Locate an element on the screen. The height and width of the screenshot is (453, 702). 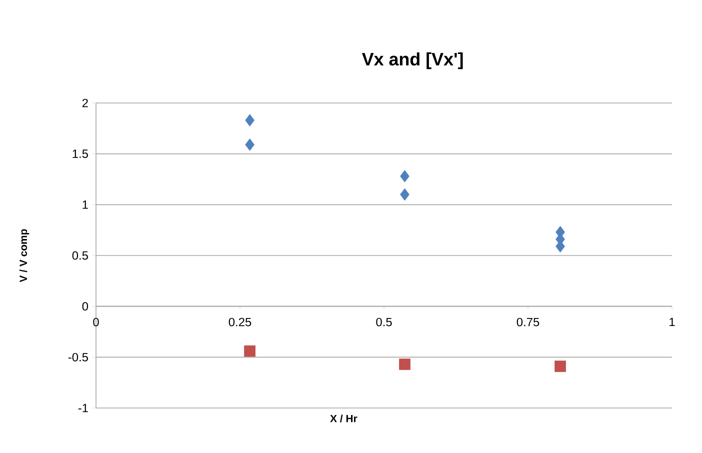
y-tick-label: 1 is located at coordinates (85, 204).